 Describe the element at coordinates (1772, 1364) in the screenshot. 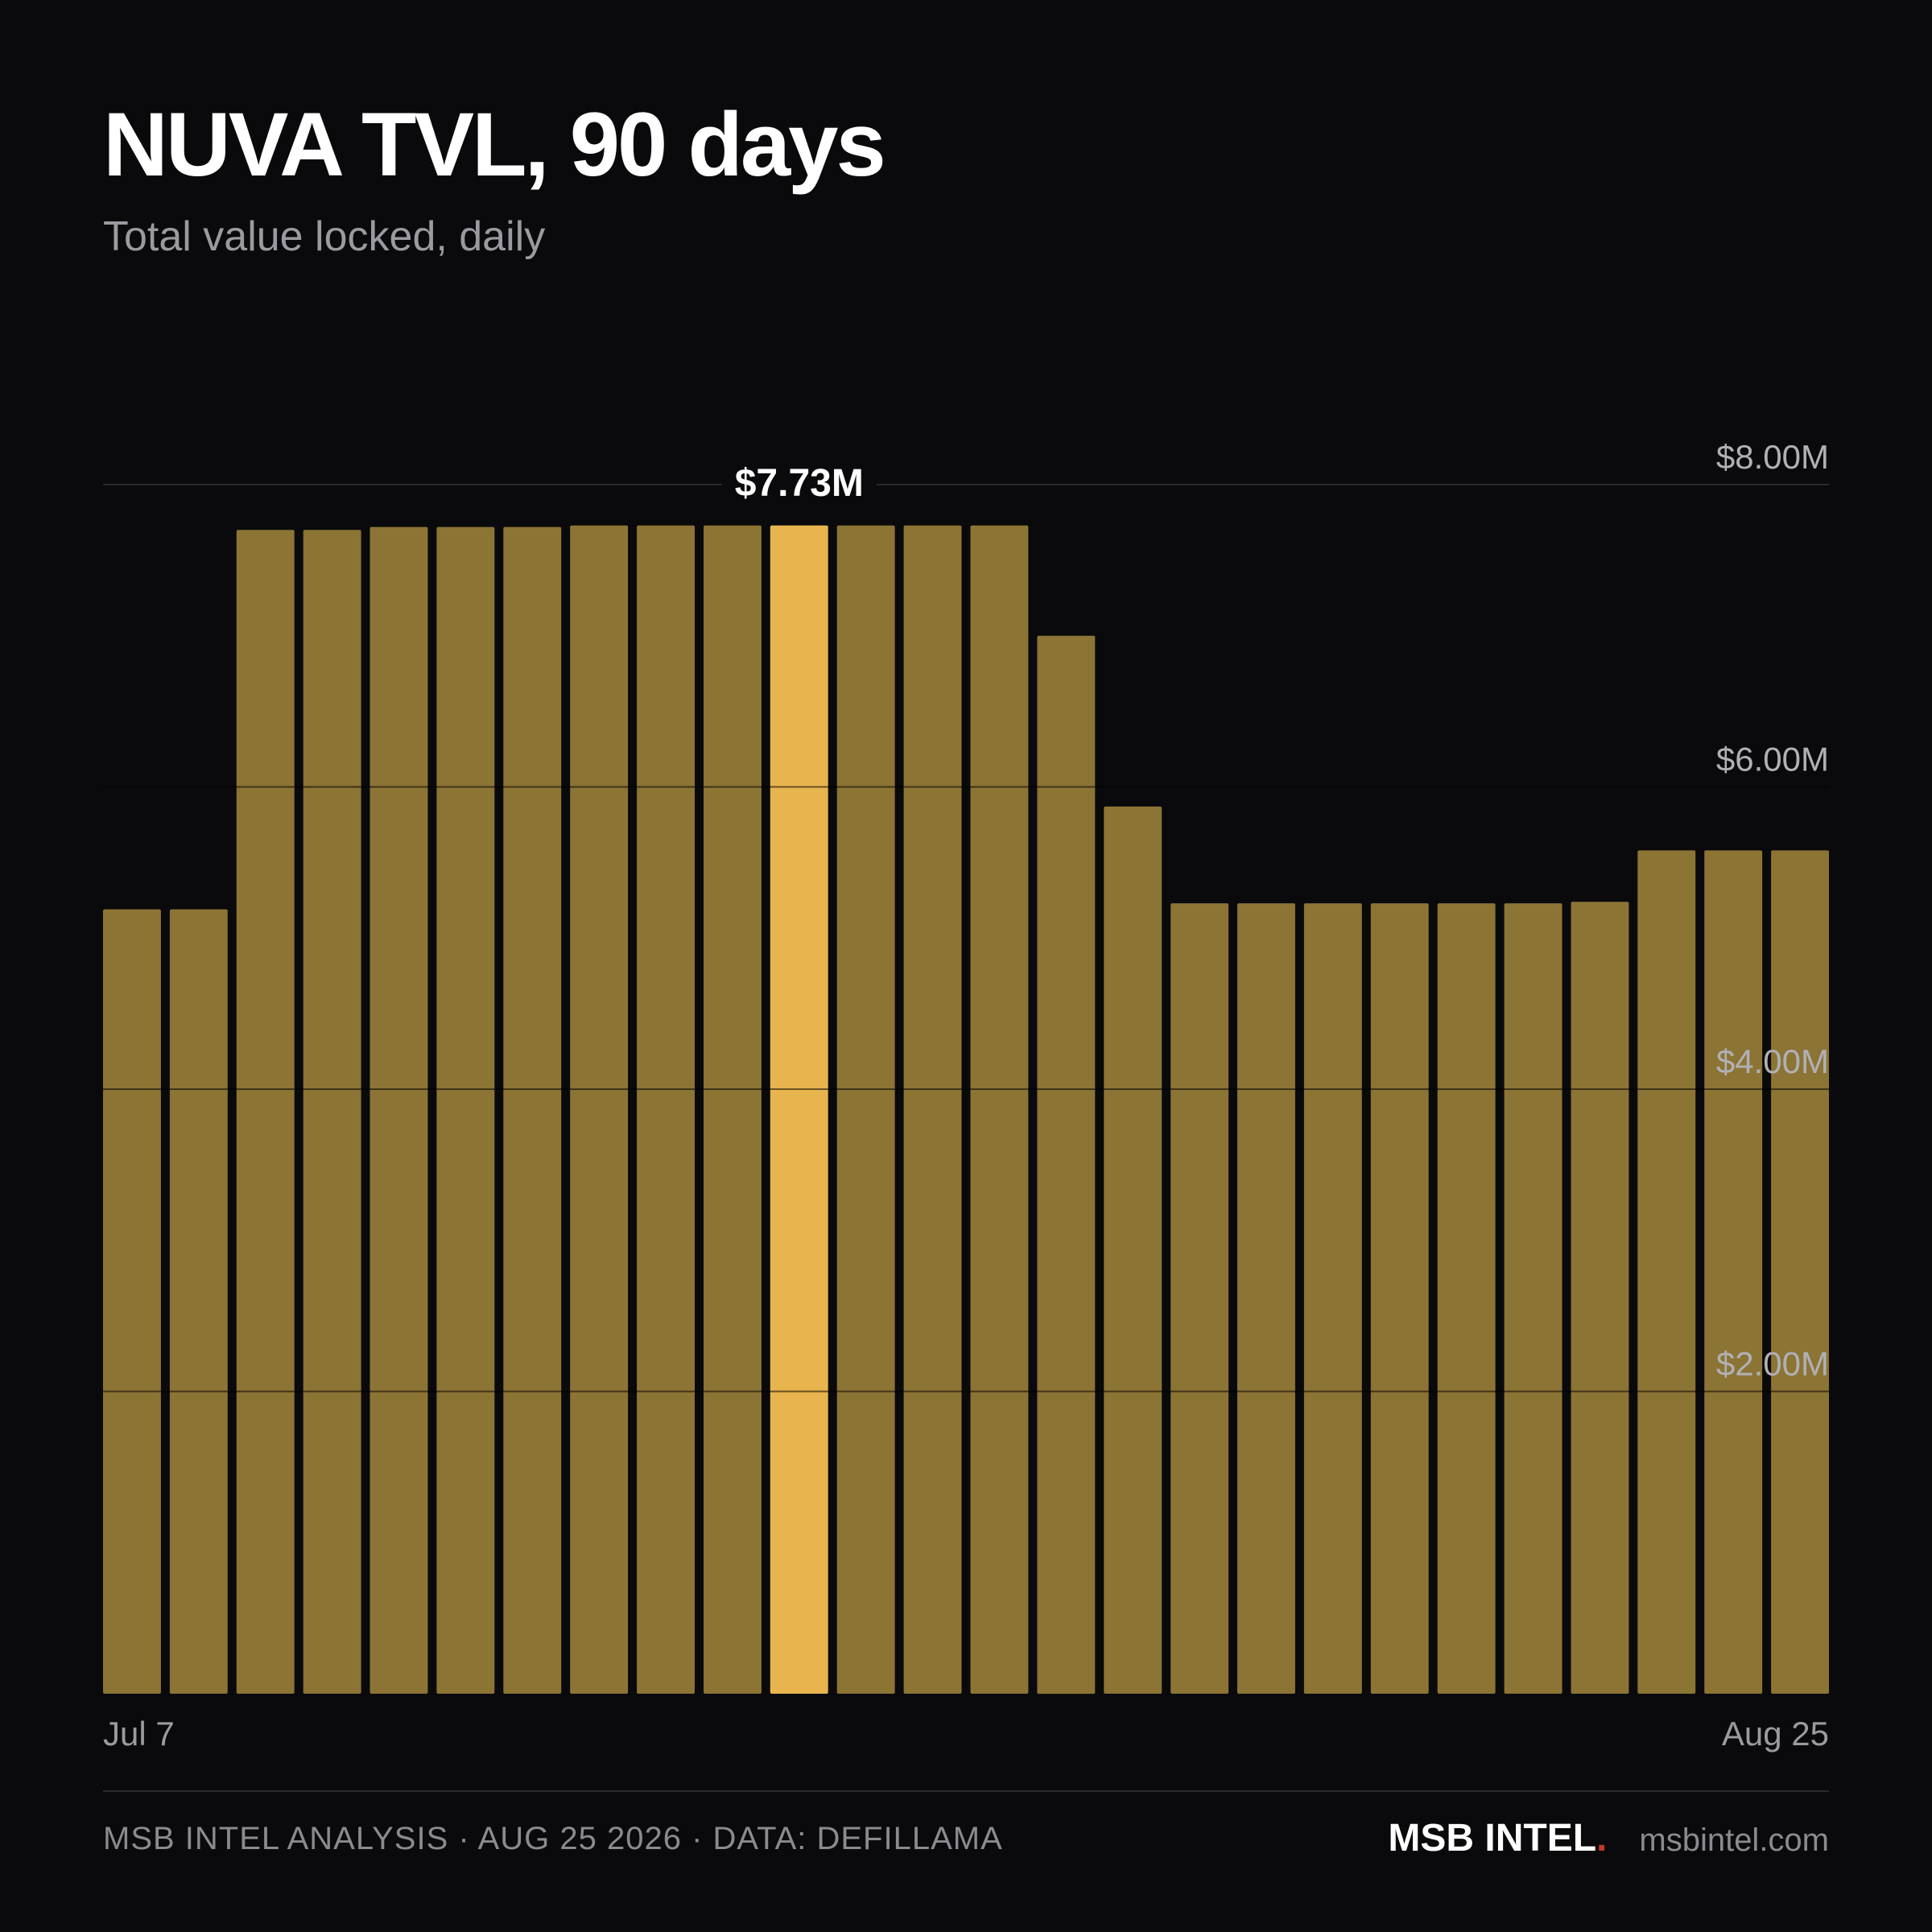

I see `y-tick-label: $2.00M` at that location.